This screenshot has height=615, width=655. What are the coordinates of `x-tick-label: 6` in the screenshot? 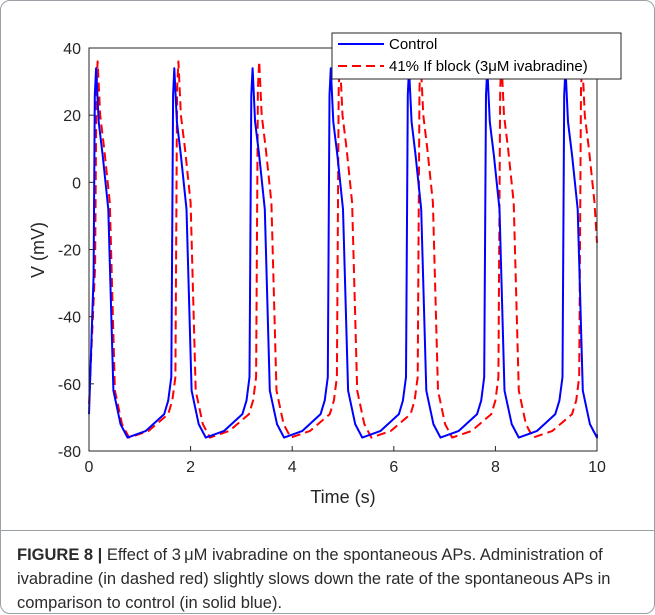 It's located at (393, 467).